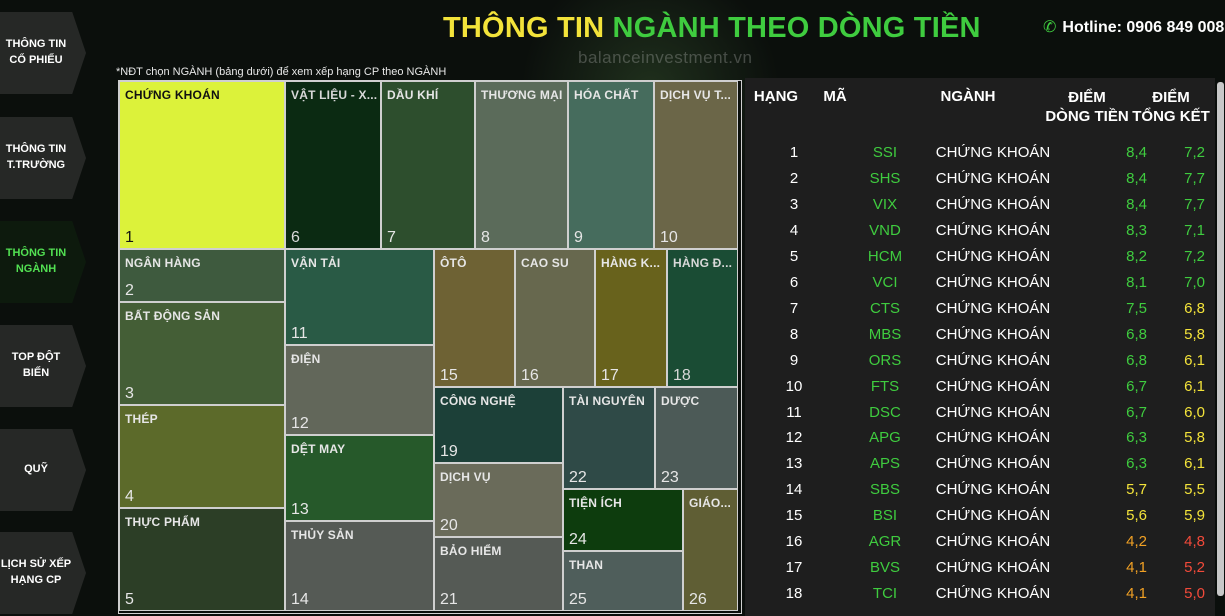 This screenshot has width=1225, height=616. Describe the element at coordinates (884, 464) in the screenshot. I see `cell-code: APS` at that location.